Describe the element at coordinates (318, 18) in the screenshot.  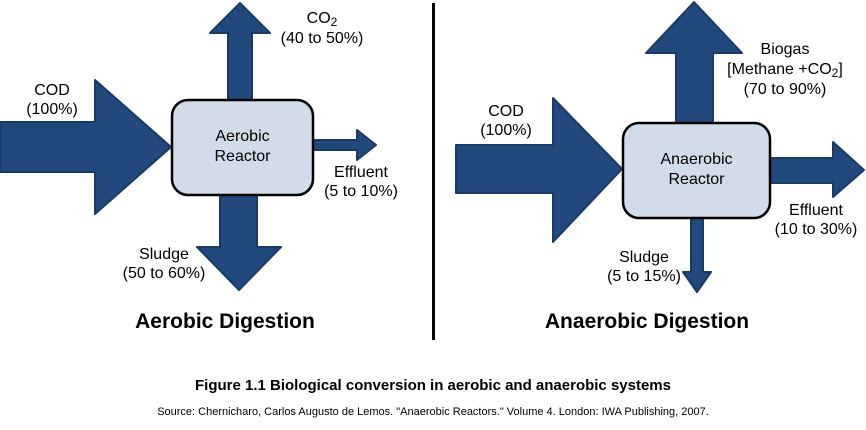
I see `aerobic-gas-formula-base: CO` at that location.